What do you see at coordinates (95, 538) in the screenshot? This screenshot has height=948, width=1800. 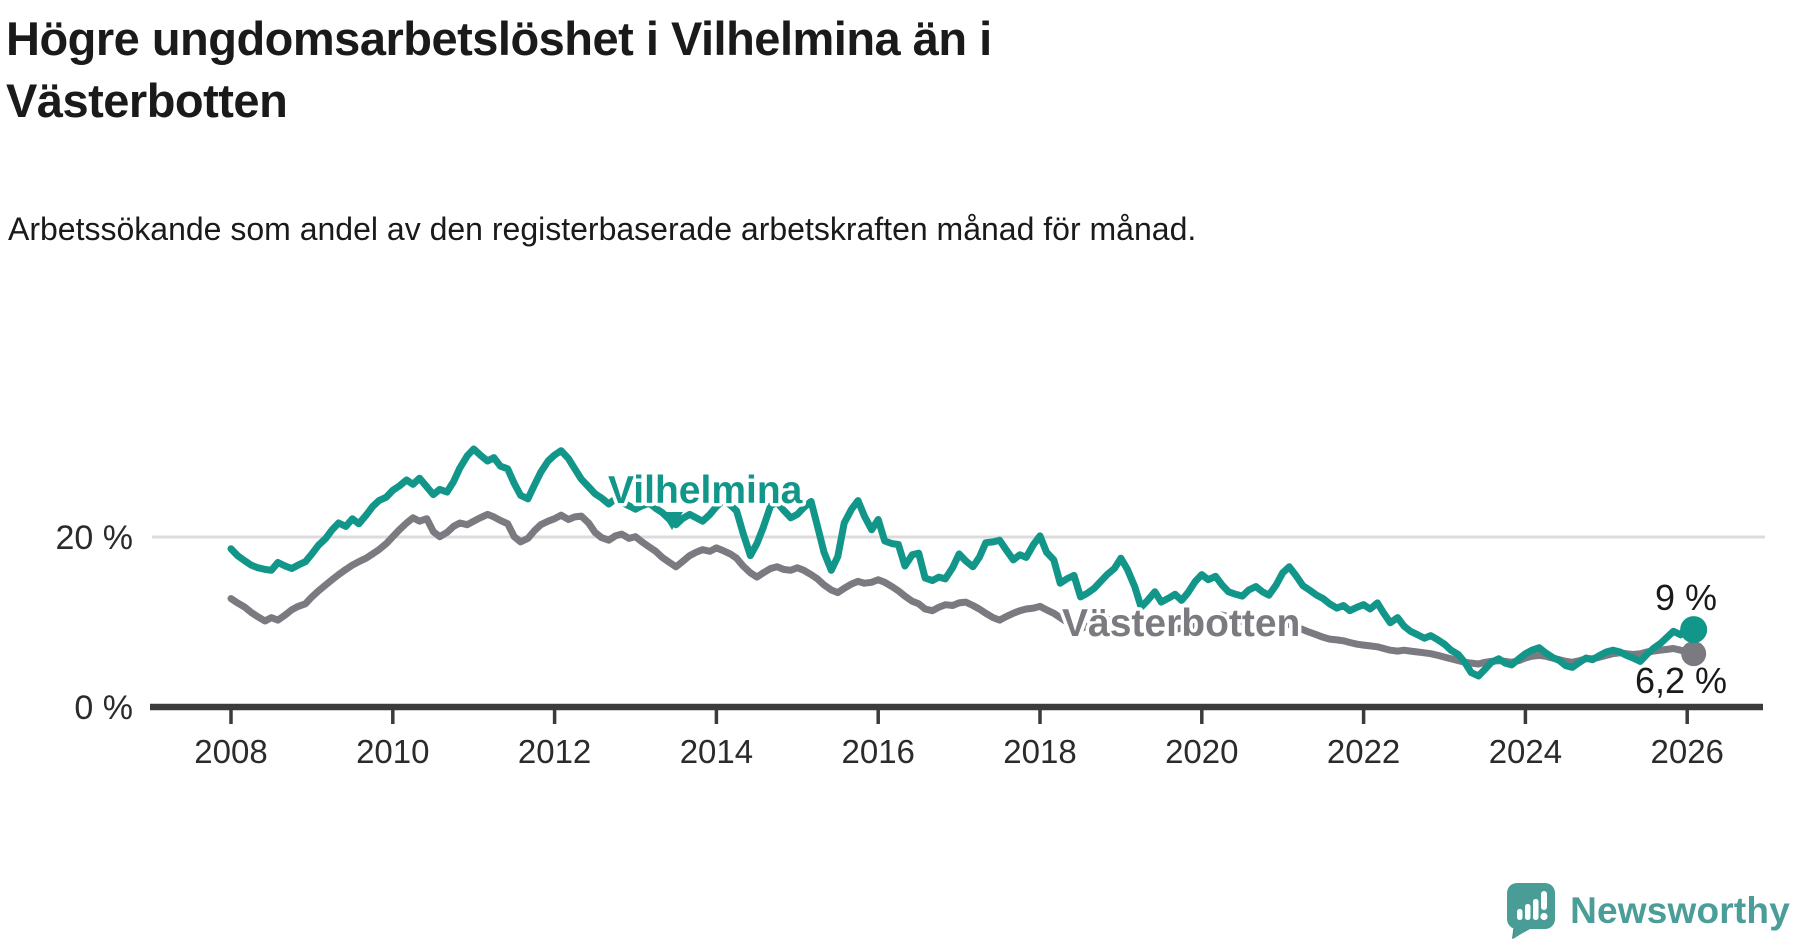 I see `y-axis-label-20: 20 %` at bounding box center [95, 538].